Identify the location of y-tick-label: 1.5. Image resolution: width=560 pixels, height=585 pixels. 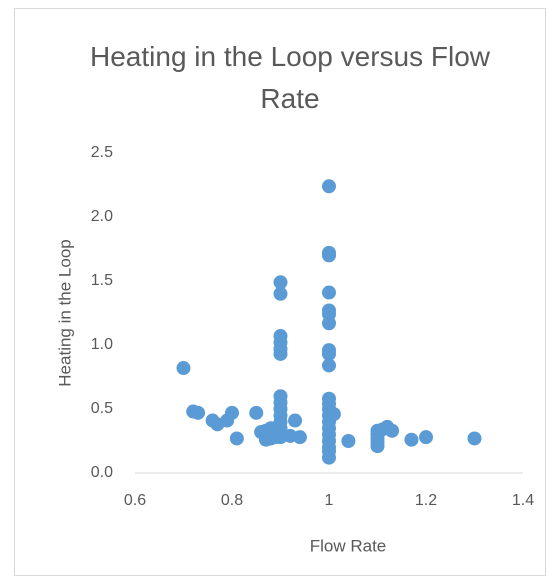
(102, 280).